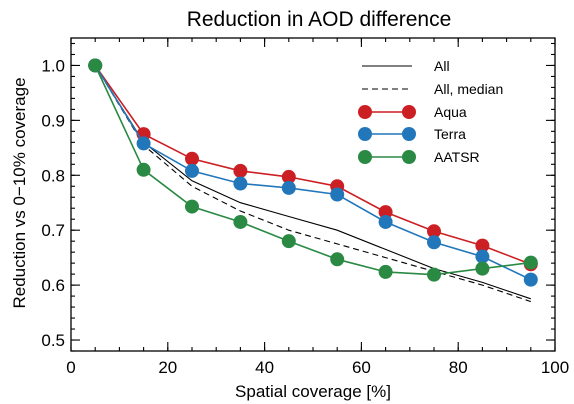 The width and height of the screenshot is (574, 404). What do you see at coordinates (442, 66) in the screenshot?
I see `legend-all-label: All` at bounding box center [442, 66].